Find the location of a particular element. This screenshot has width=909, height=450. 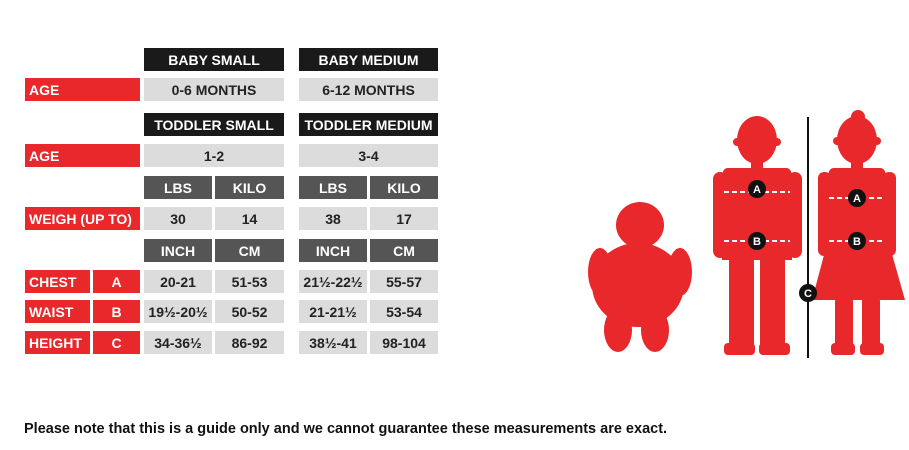

chest-cm-small: 51-53 is located at coordinates (249, 281).